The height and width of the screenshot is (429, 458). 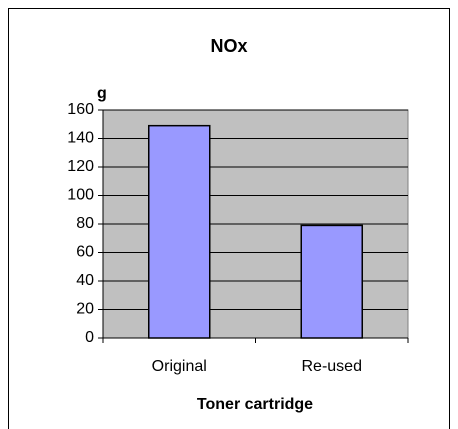 I want to click on y-tick-label: 40, so click(x=85, y=280).